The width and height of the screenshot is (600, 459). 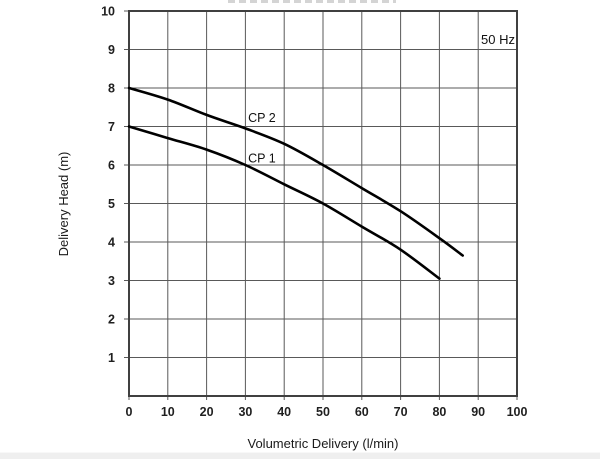 What do you see at coordinates (108, 12) in the screenshot?
I see `y-tick-label: 10` at bounding box center [108, 12].